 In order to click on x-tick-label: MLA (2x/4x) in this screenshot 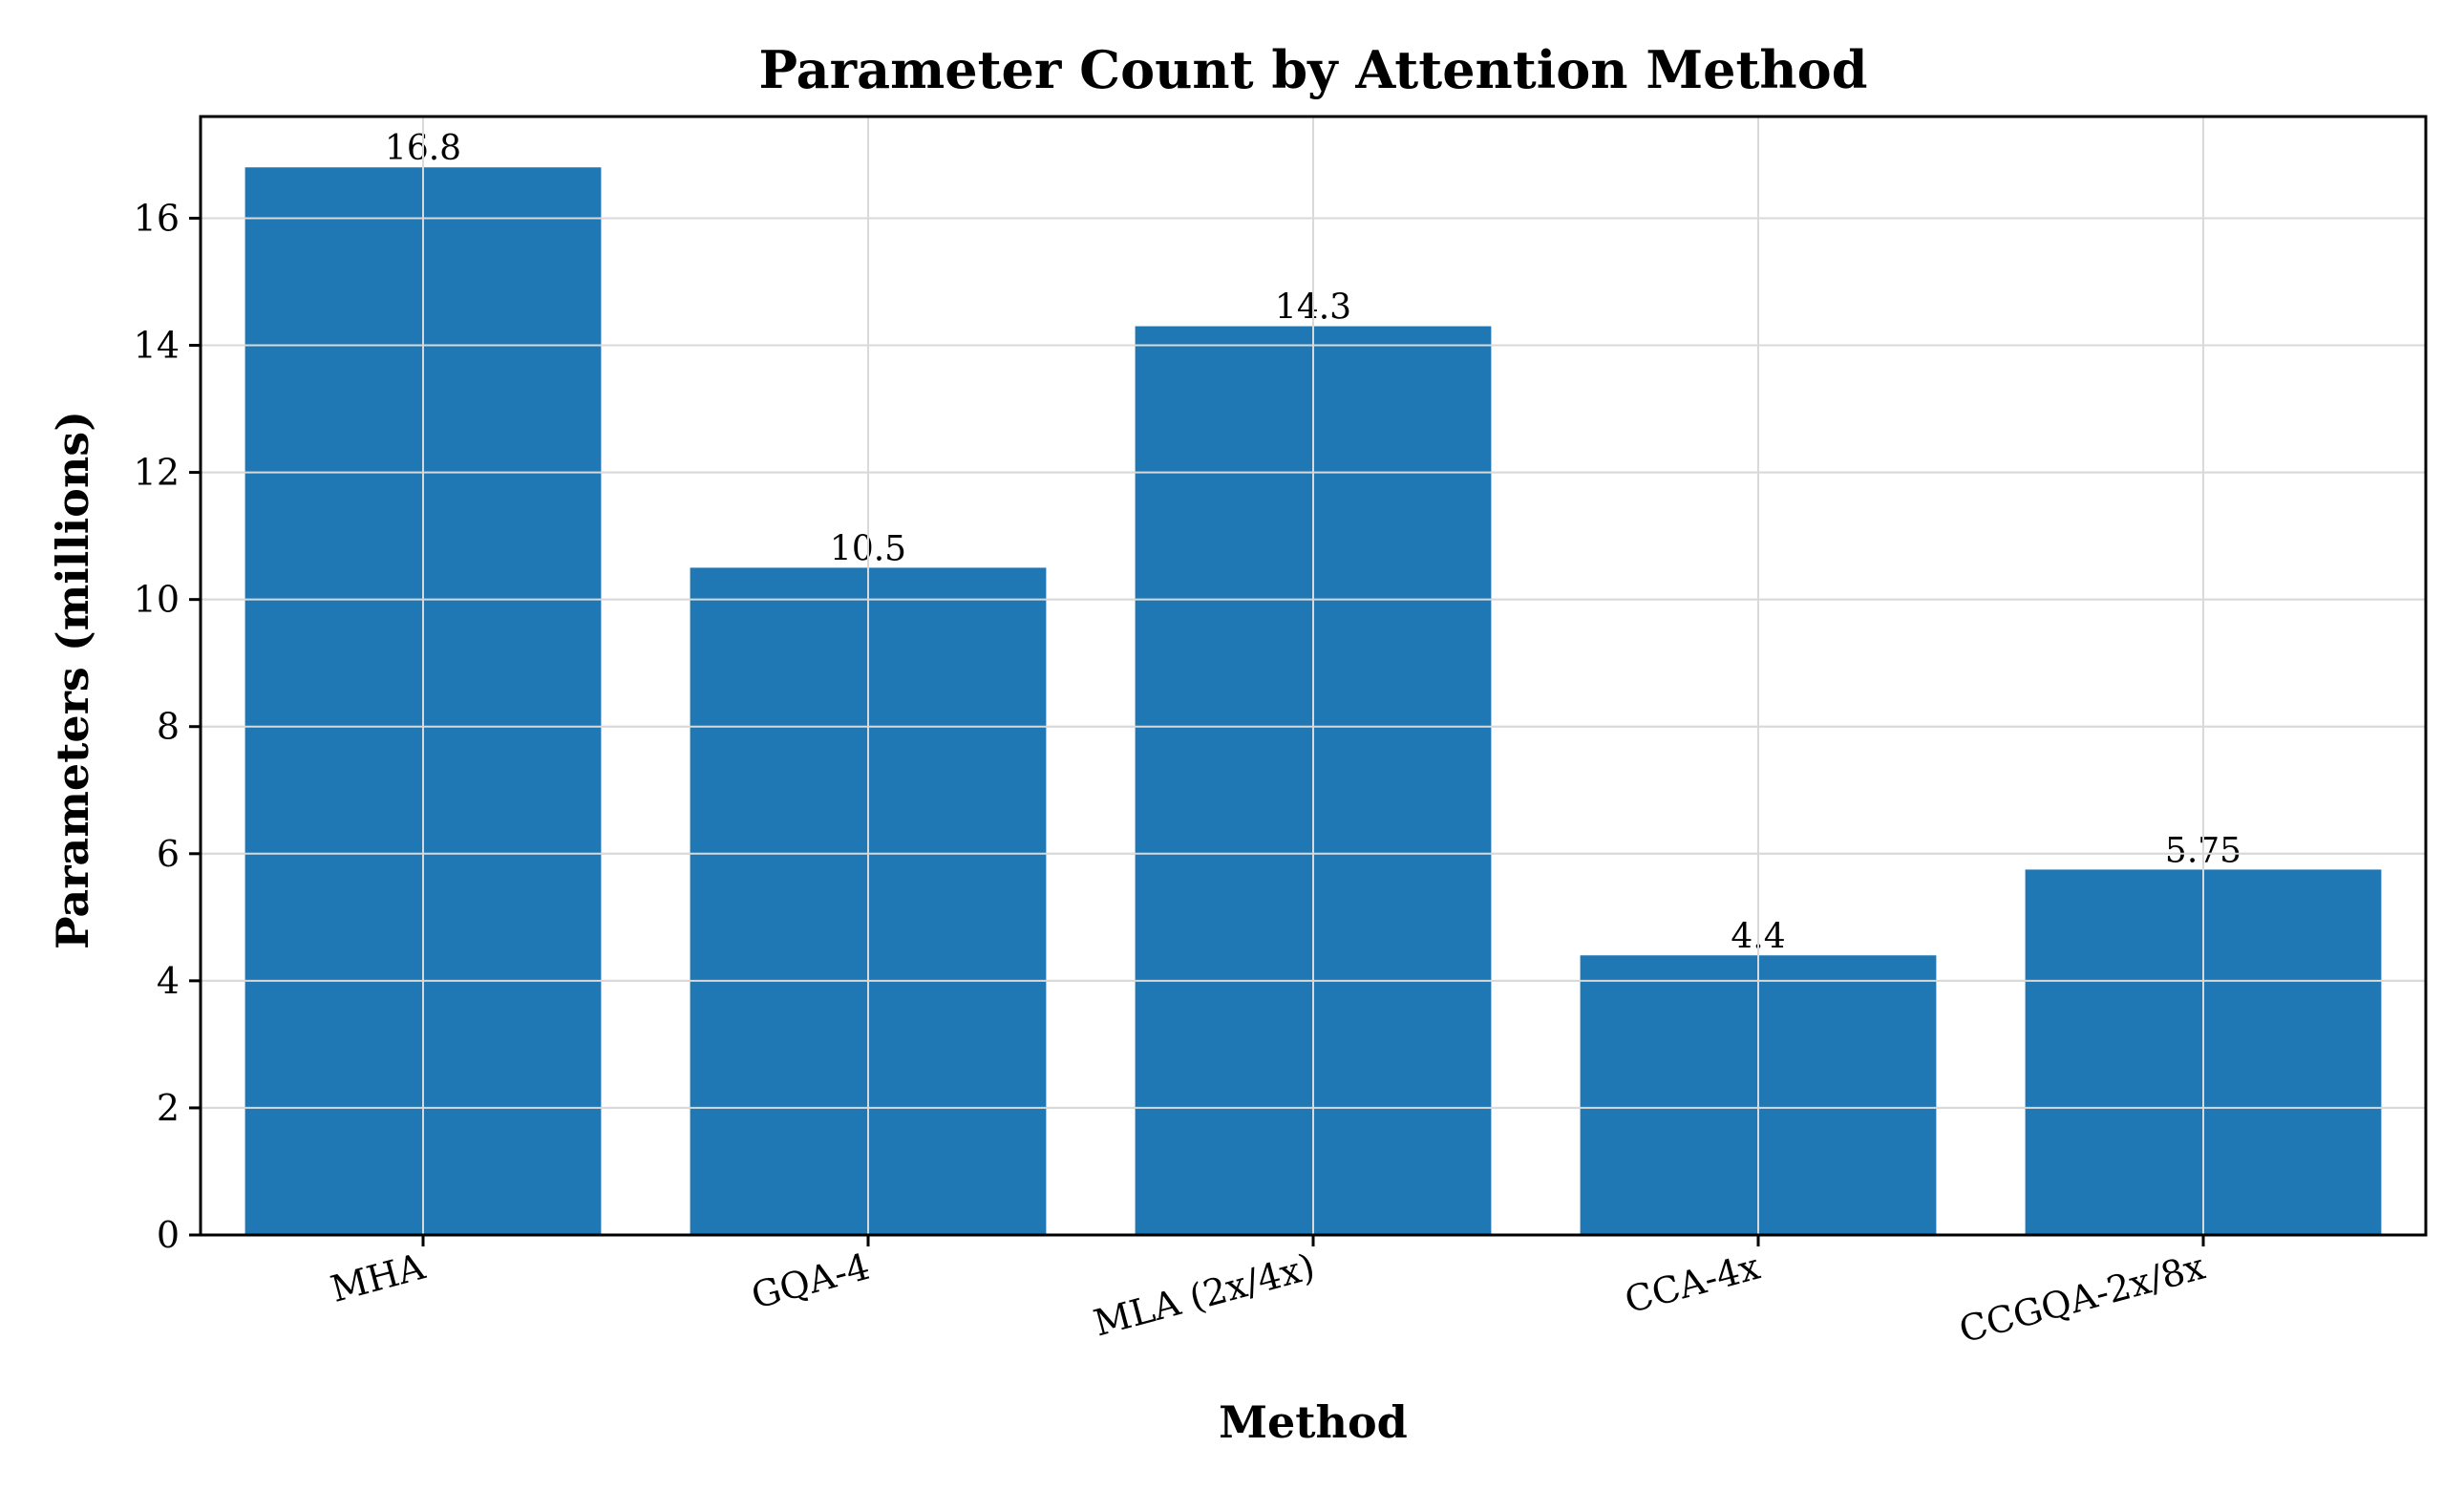, I will do `click(1205, 1295)`.